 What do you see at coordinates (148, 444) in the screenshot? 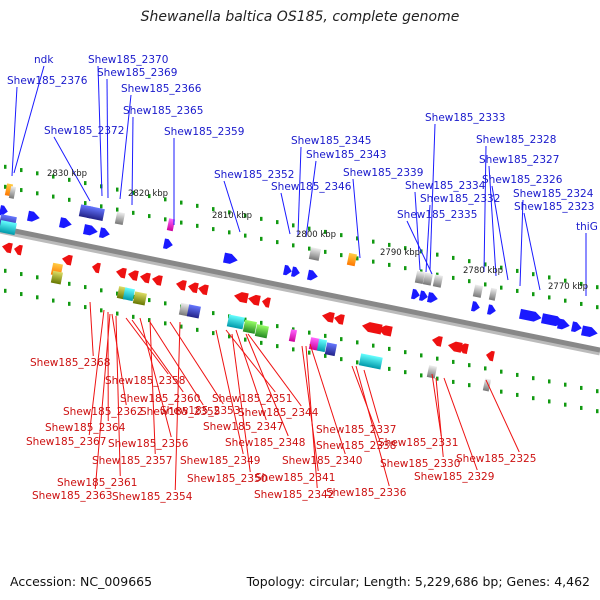
I see `gene-label-bottom: Shew185_2356` at bounding box center [148, 444].